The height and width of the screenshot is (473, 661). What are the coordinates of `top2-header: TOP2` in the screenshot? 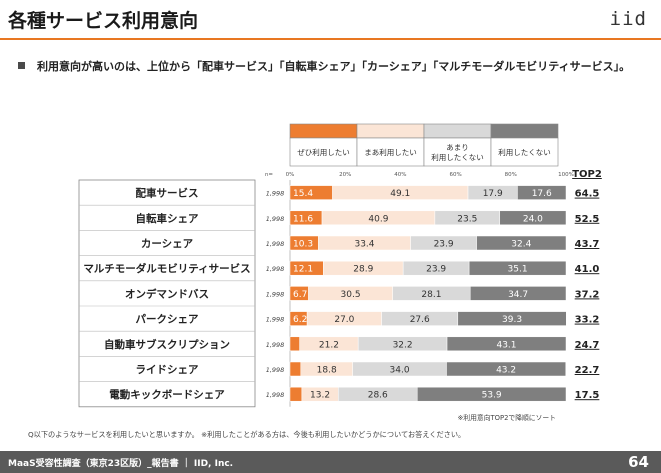 It's located at (587, 174).